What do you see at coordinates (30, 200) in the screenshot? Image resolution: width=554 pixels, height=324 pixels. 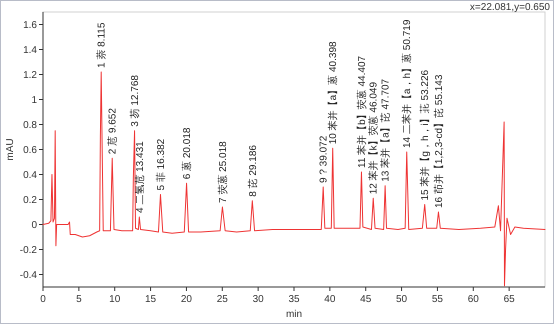 I see `y-tick-label: 0.2` at bounding box center [30, 200].